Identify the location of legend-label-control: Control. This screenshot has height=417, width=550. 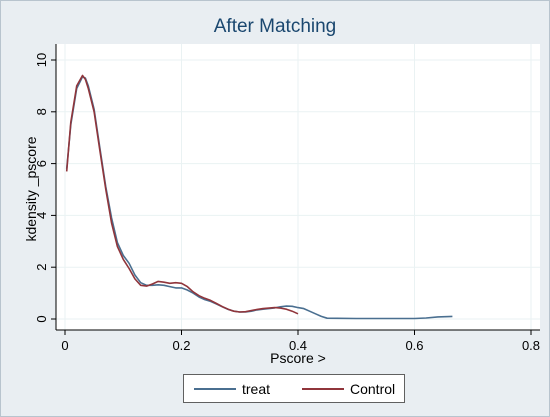
(373, 389).